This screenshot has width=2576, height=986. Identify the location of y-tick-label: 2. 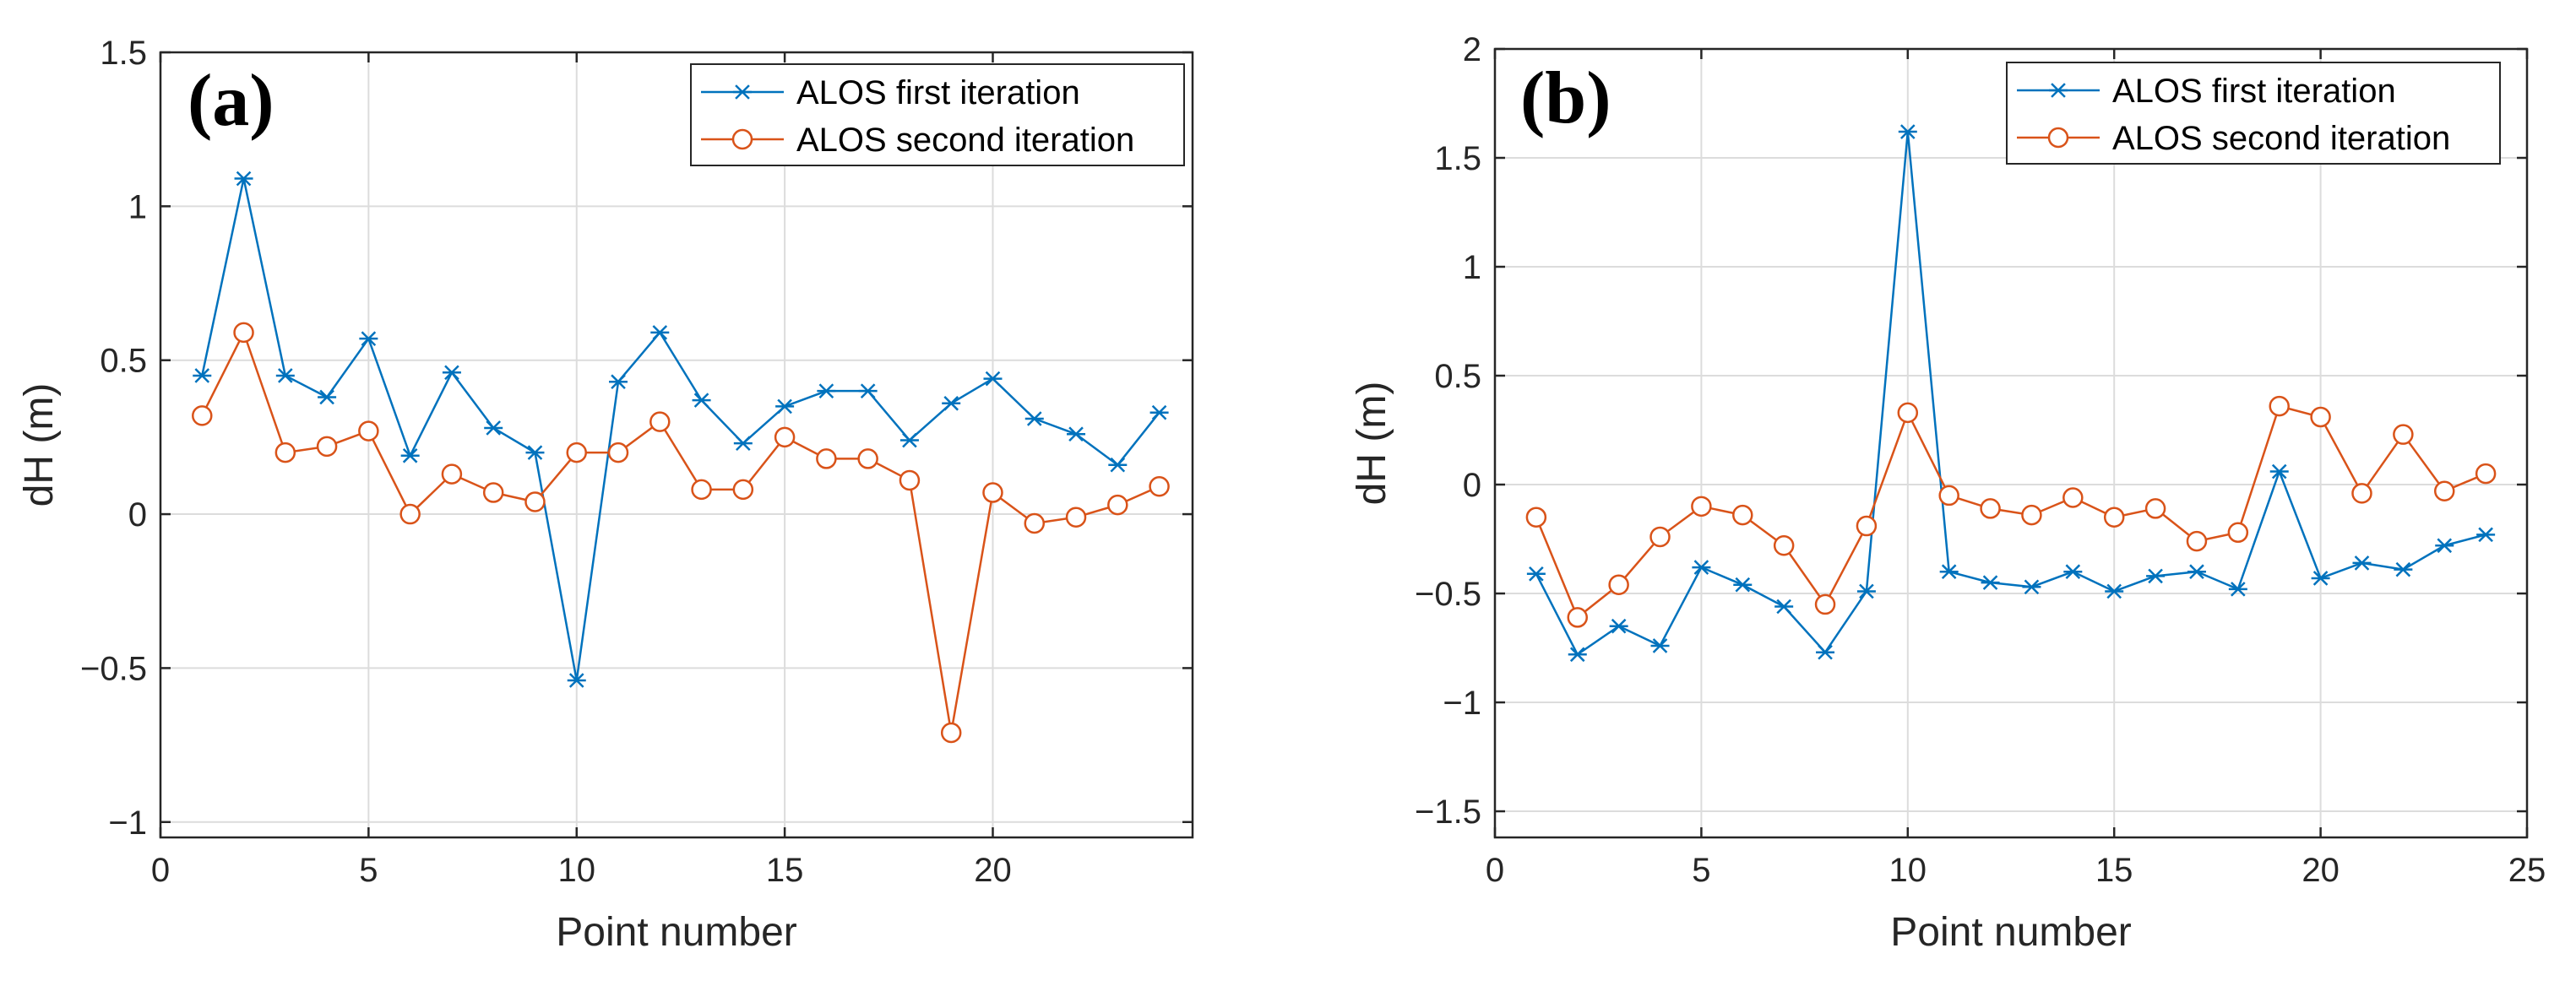
(1472, 49).